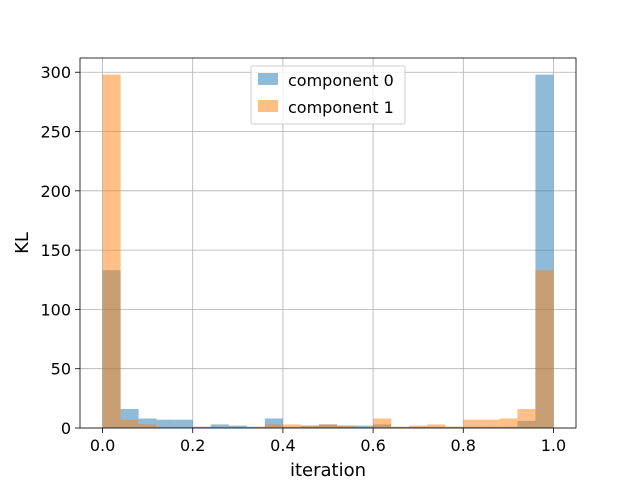  I want to click on x-tick-label: 0.8, so click(463, 445).